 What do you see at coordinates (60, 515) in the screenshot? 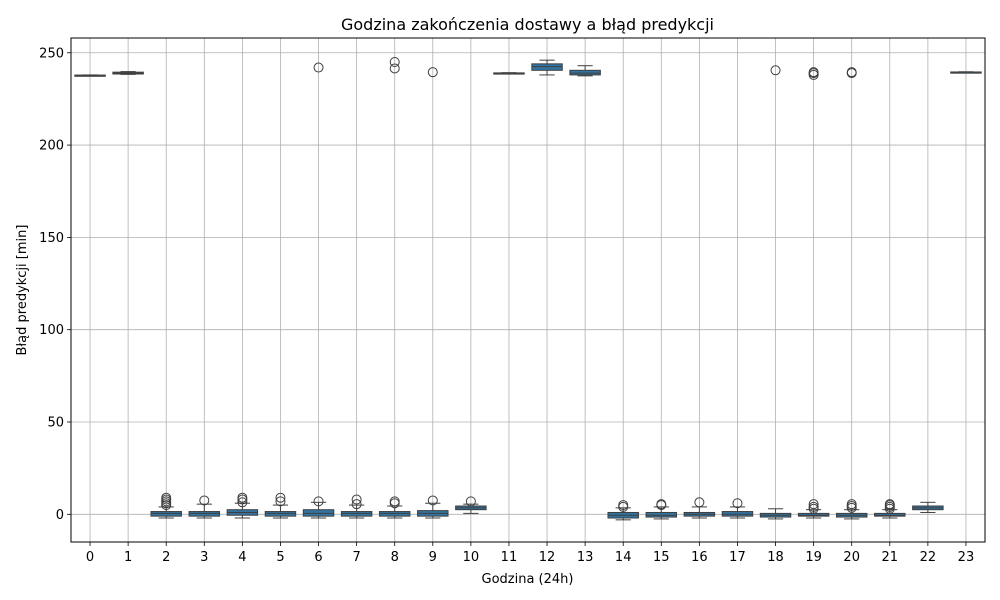
I see `y-tick-label: 0` at bounding box center [60, 515].